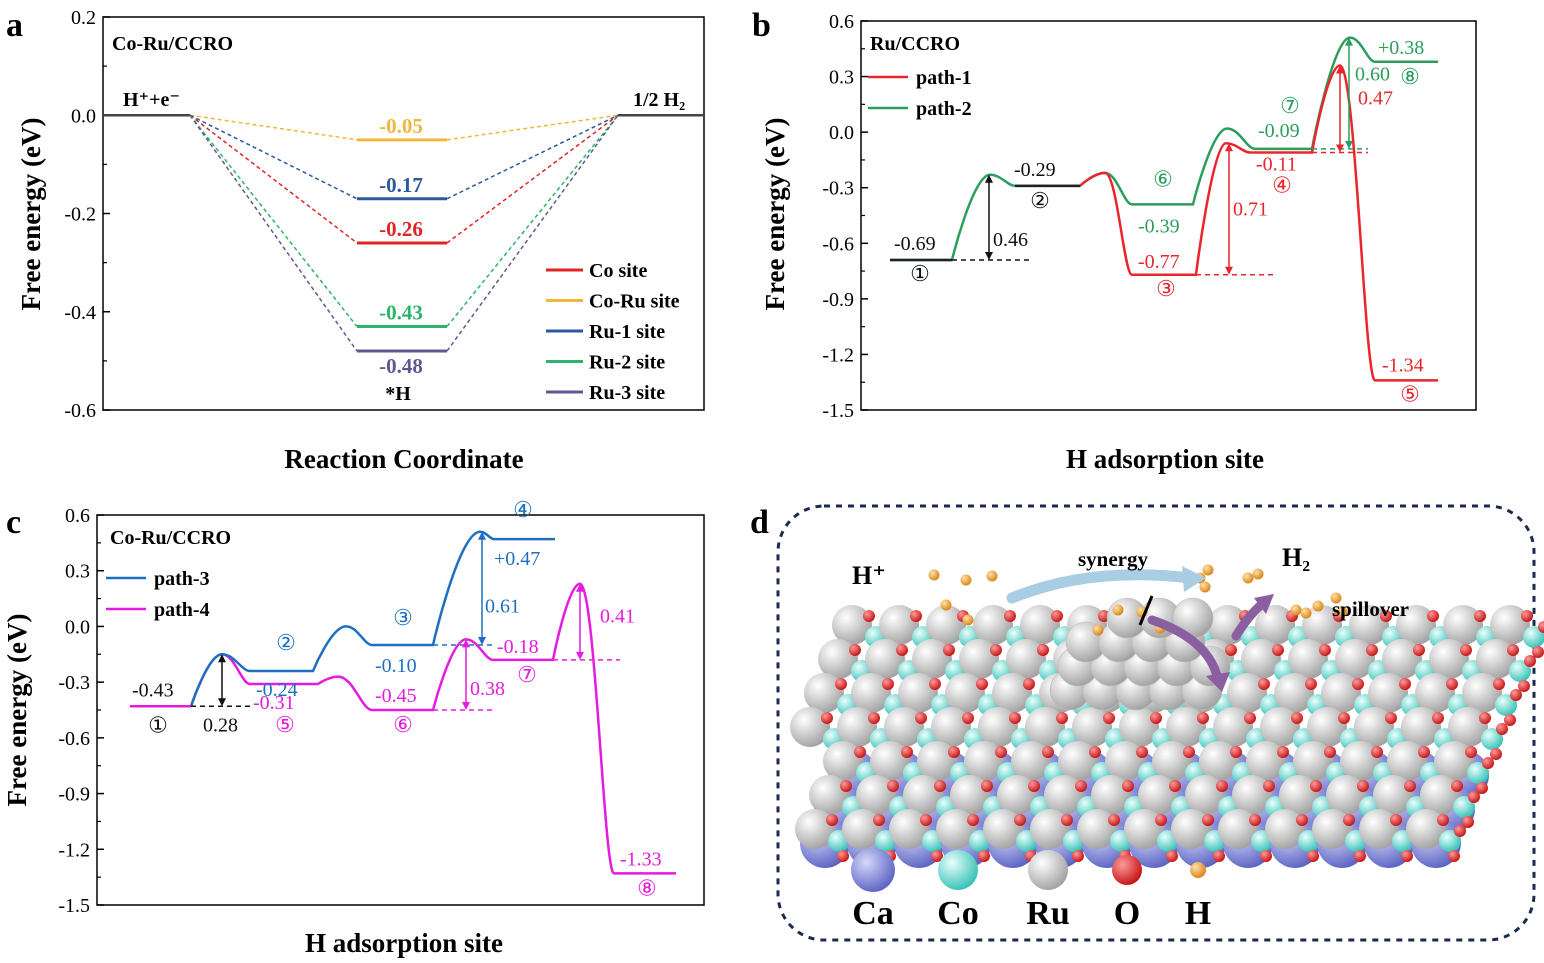  Describe the element at coordinates (77, 516) in the screenshot. I see `y-tick-label: 0.6` at that location.